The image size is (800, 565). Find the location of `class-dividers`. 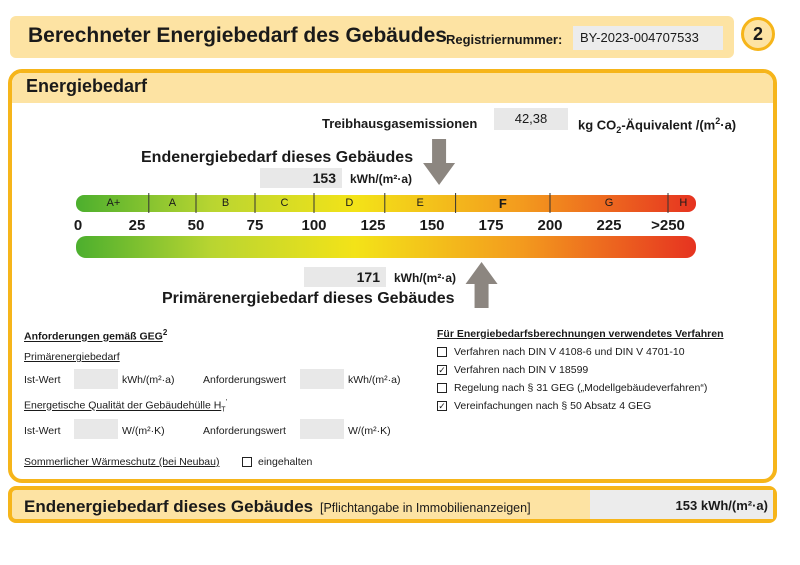

class-dividers is located at coordinates (408, 203).